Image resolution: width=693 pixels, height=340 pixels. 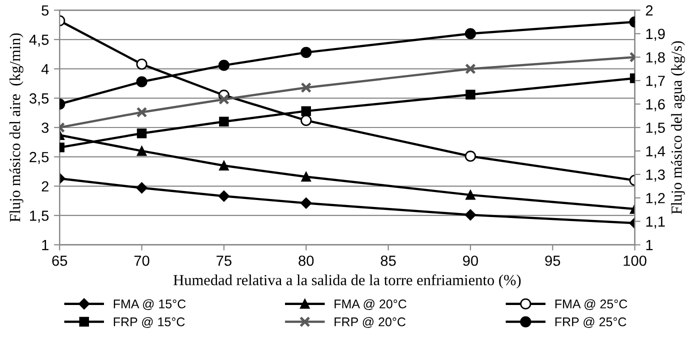 I want to click on y-tick-label: 4,5, so click(x=39, y=40).